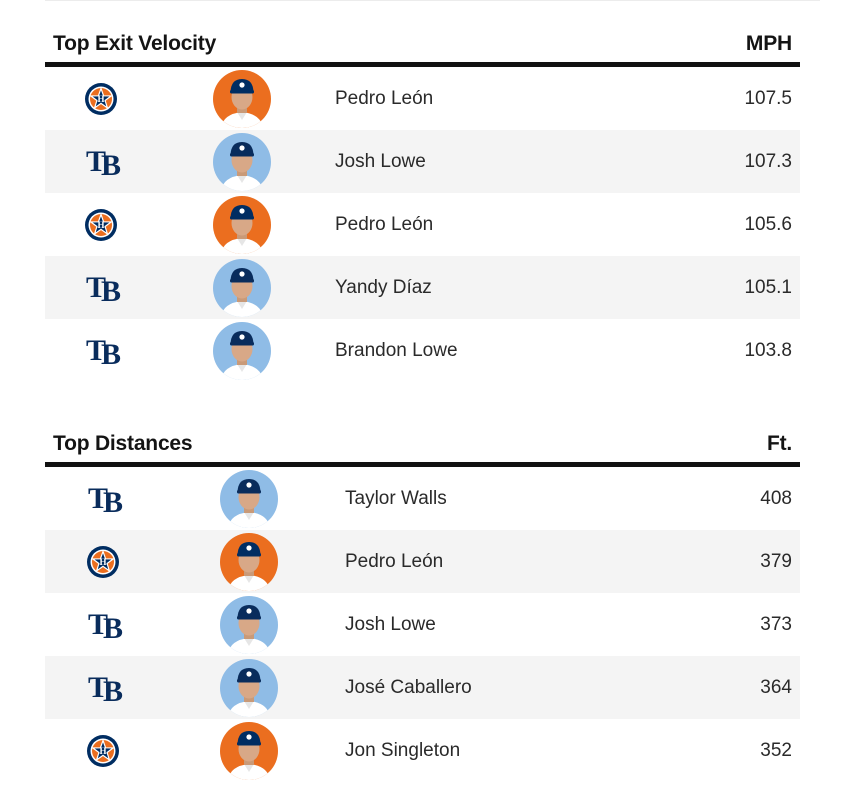 The image size is (845, 800). What do you see at coordinates (432, 0) in the screenshot?
I see `top-divider` at bounding box center [432, 0].